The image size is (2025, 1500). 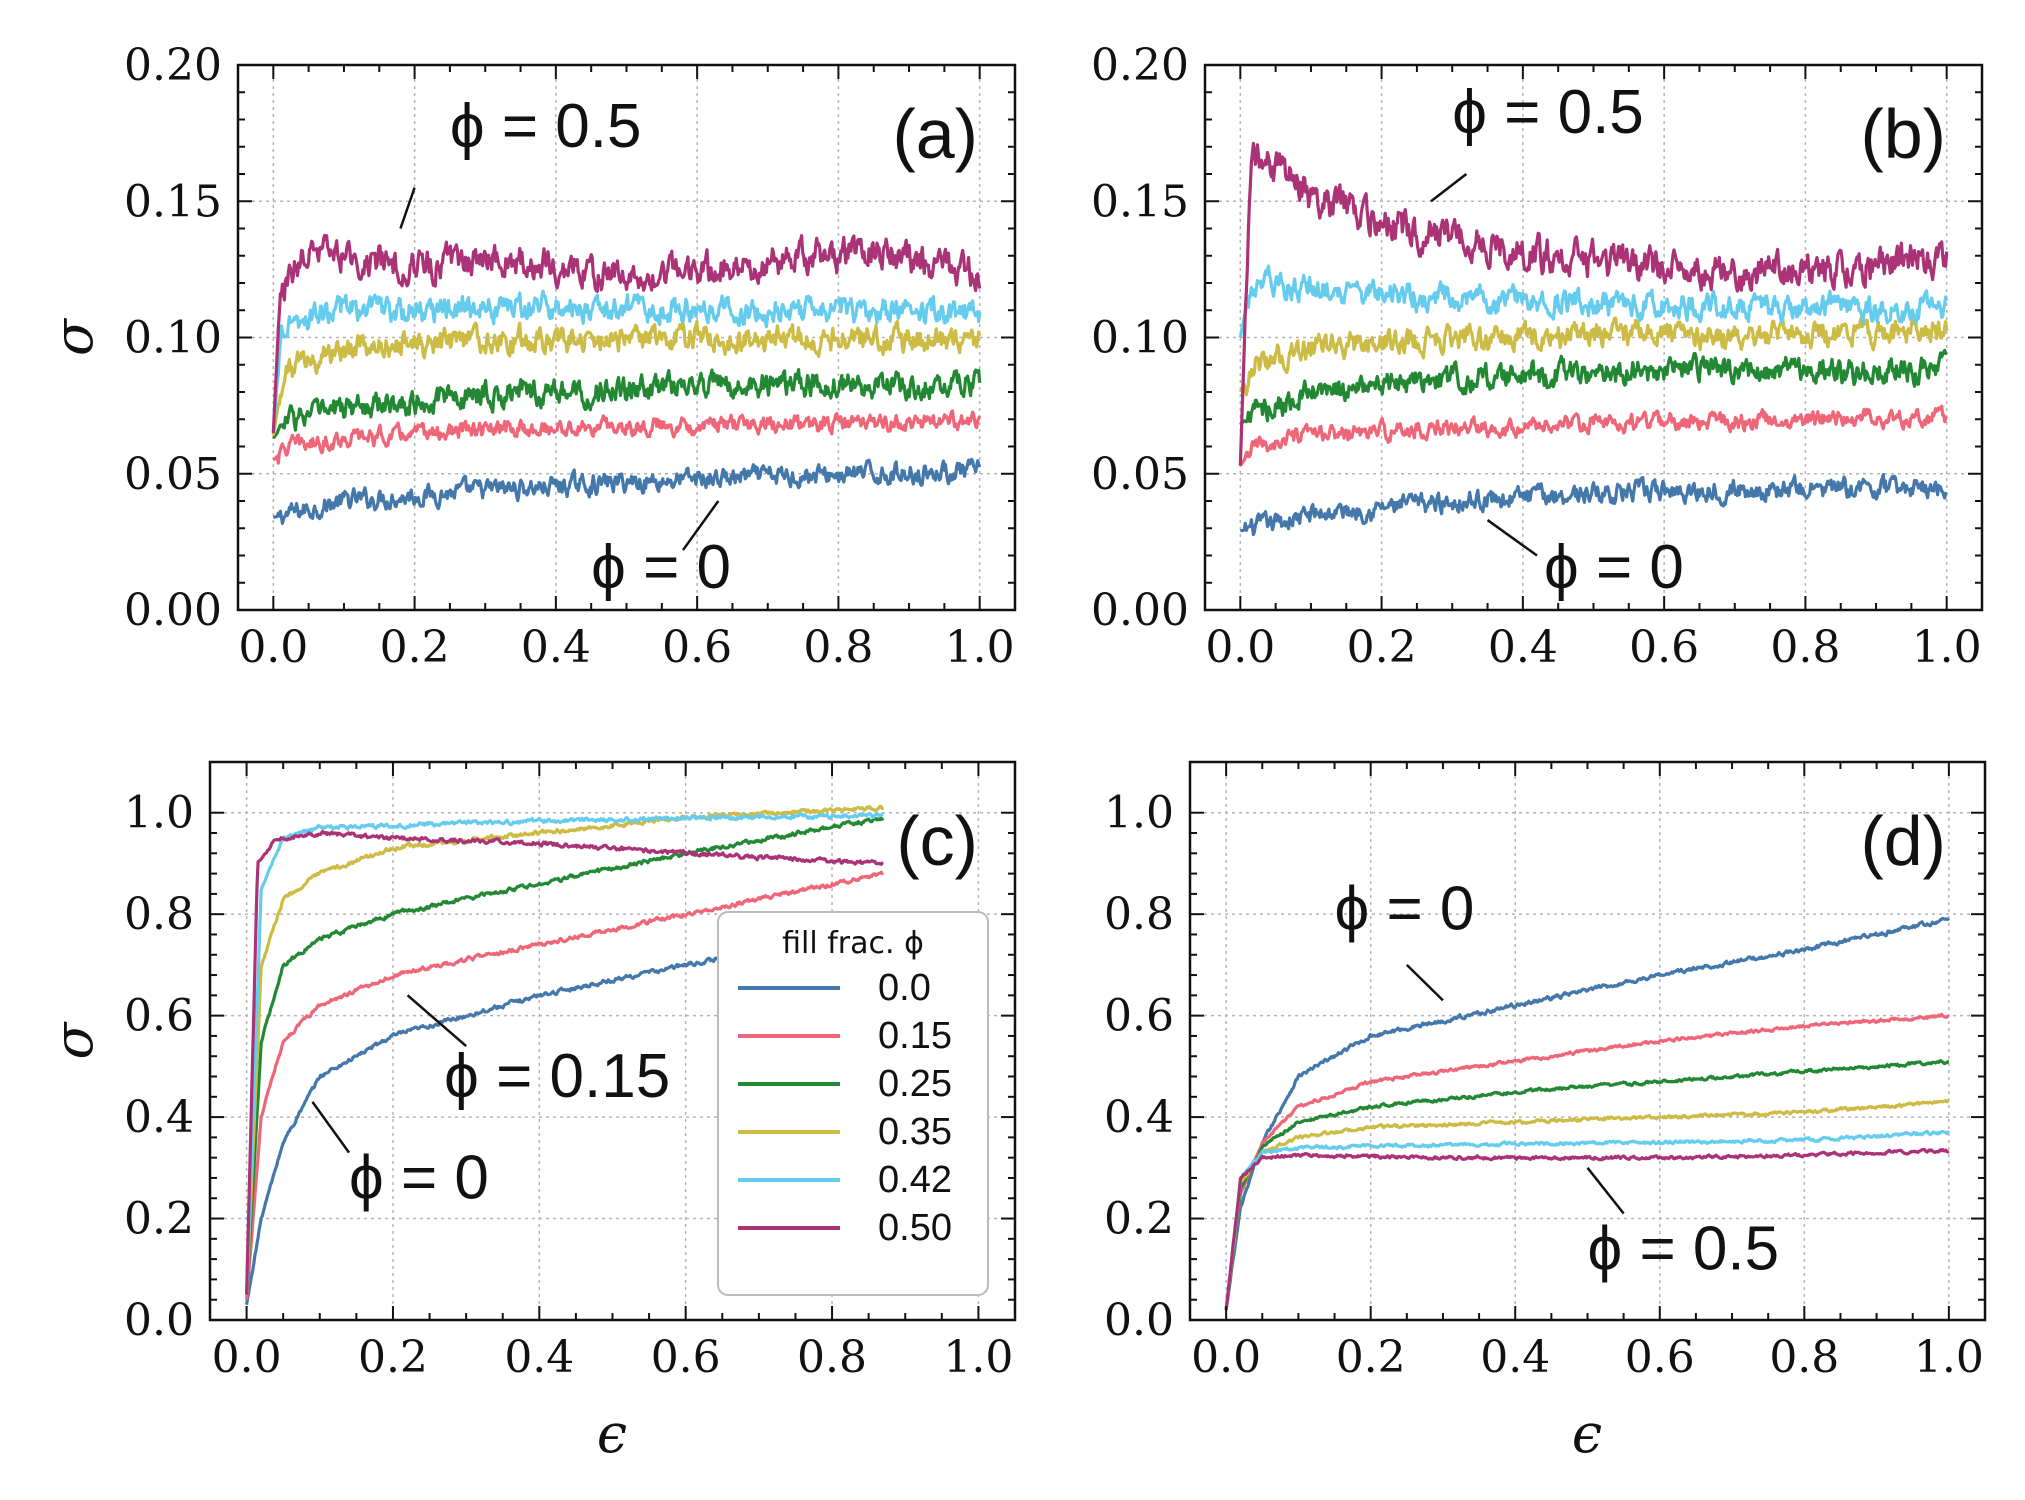 What do you see at coordinates (915, 1180) in the screenshot?
I see `legend-entry: 0.42` at bounding box center [915, 1180].